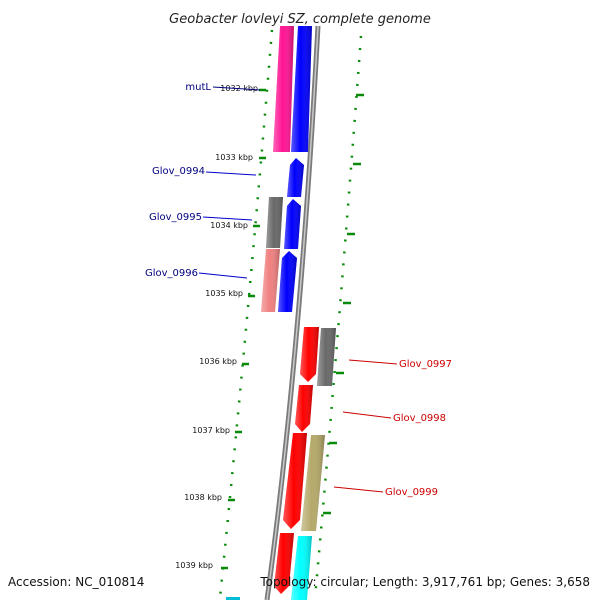  Describe the element at coordinates (419, 418) in the screenshot. I see `label-glov-0998: Glov_0998` at that location.